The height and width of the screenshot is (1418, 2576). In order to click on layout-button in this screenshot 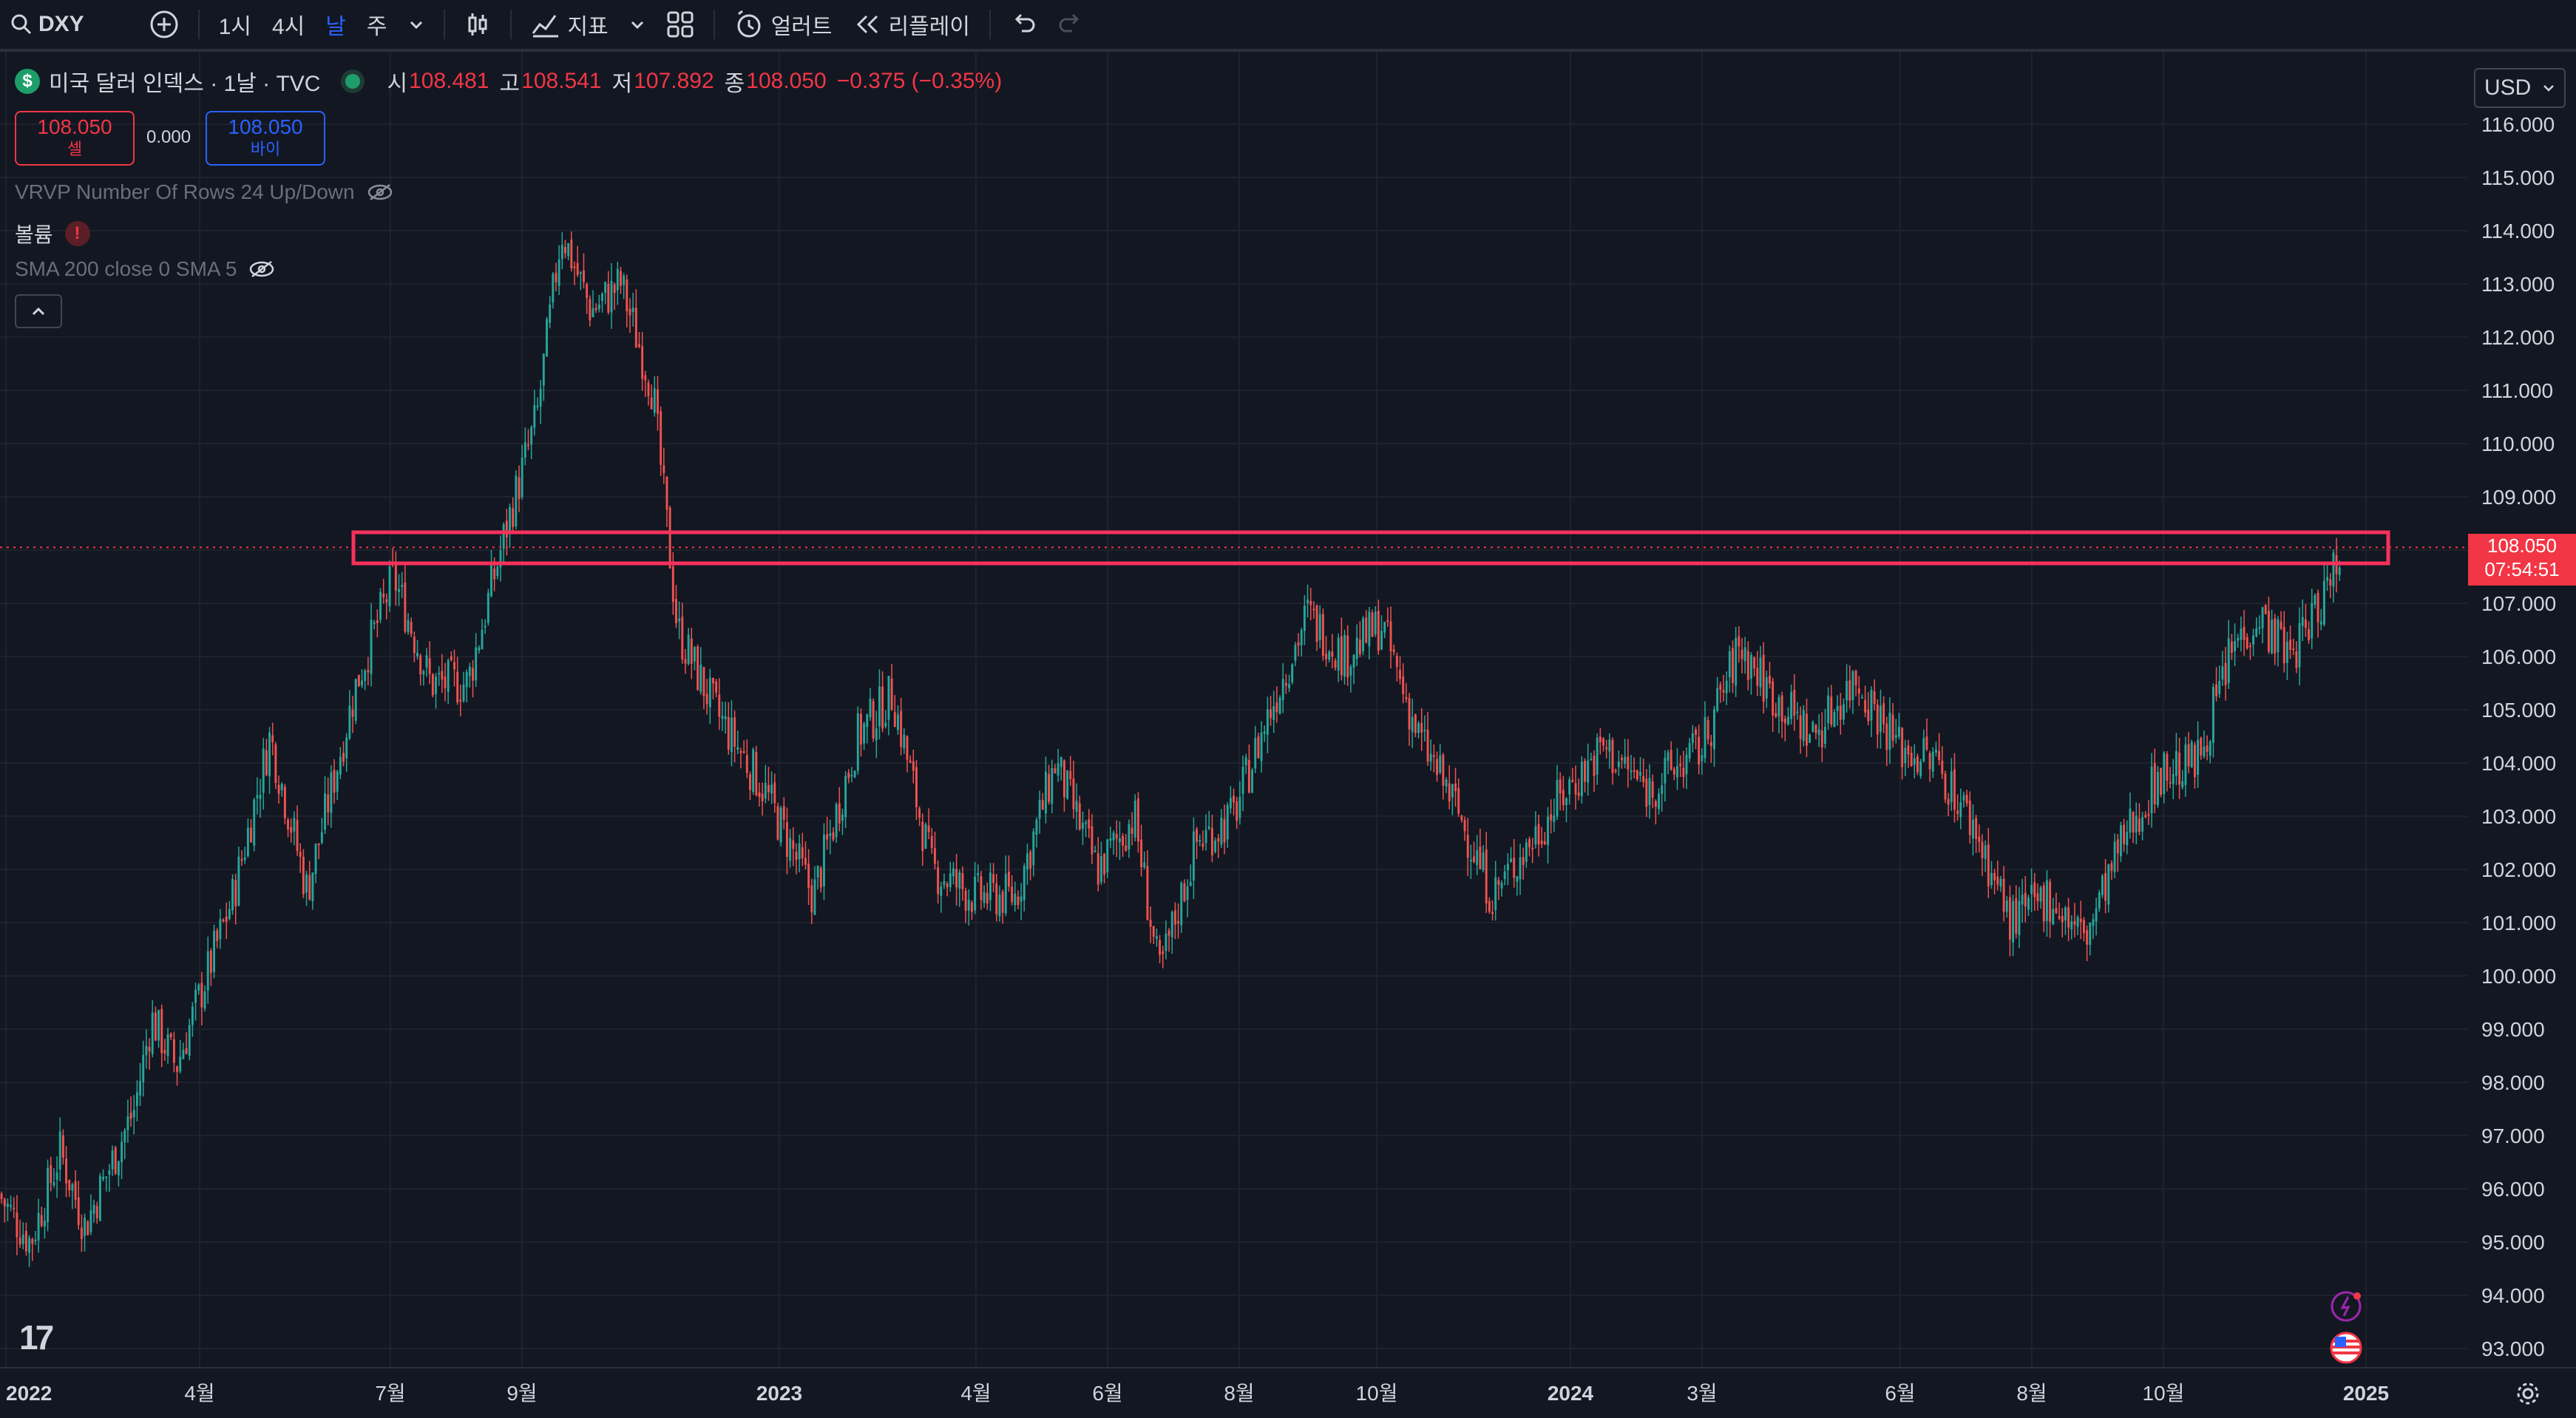, I will do `click(680, 24)`.